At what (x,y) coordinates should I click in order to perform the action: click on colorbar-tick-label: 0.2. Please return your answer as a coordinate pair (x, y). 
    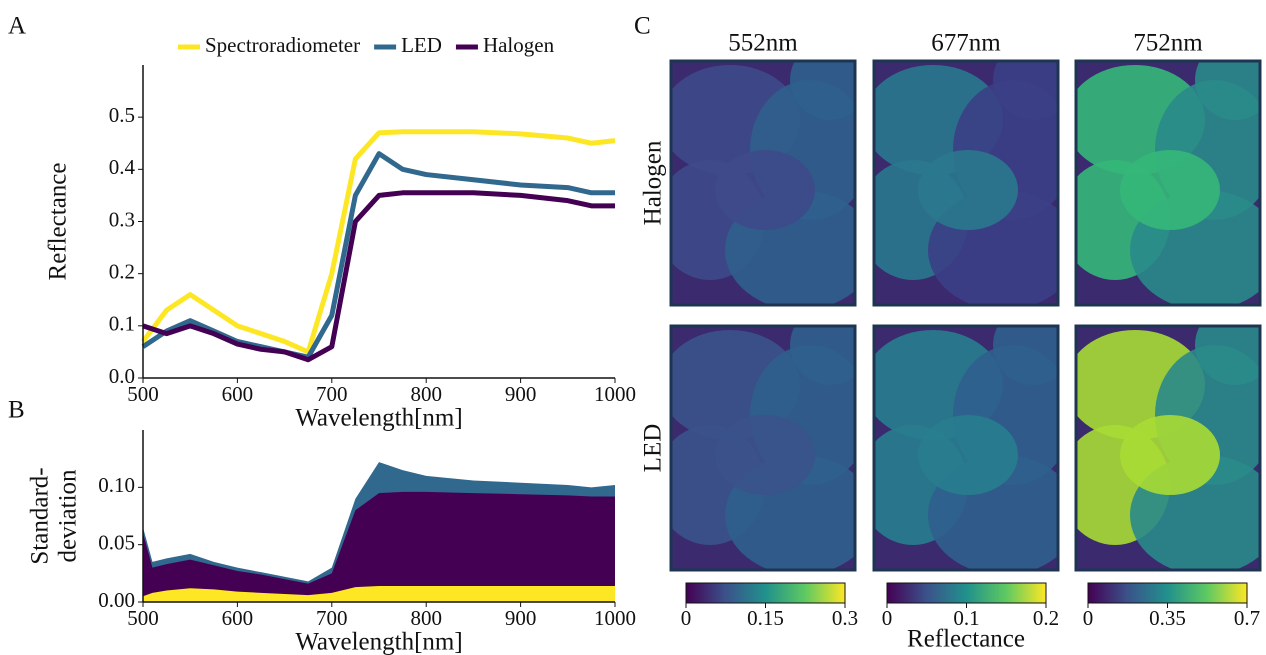
    Looking at the image, I should click on (1046, 618).